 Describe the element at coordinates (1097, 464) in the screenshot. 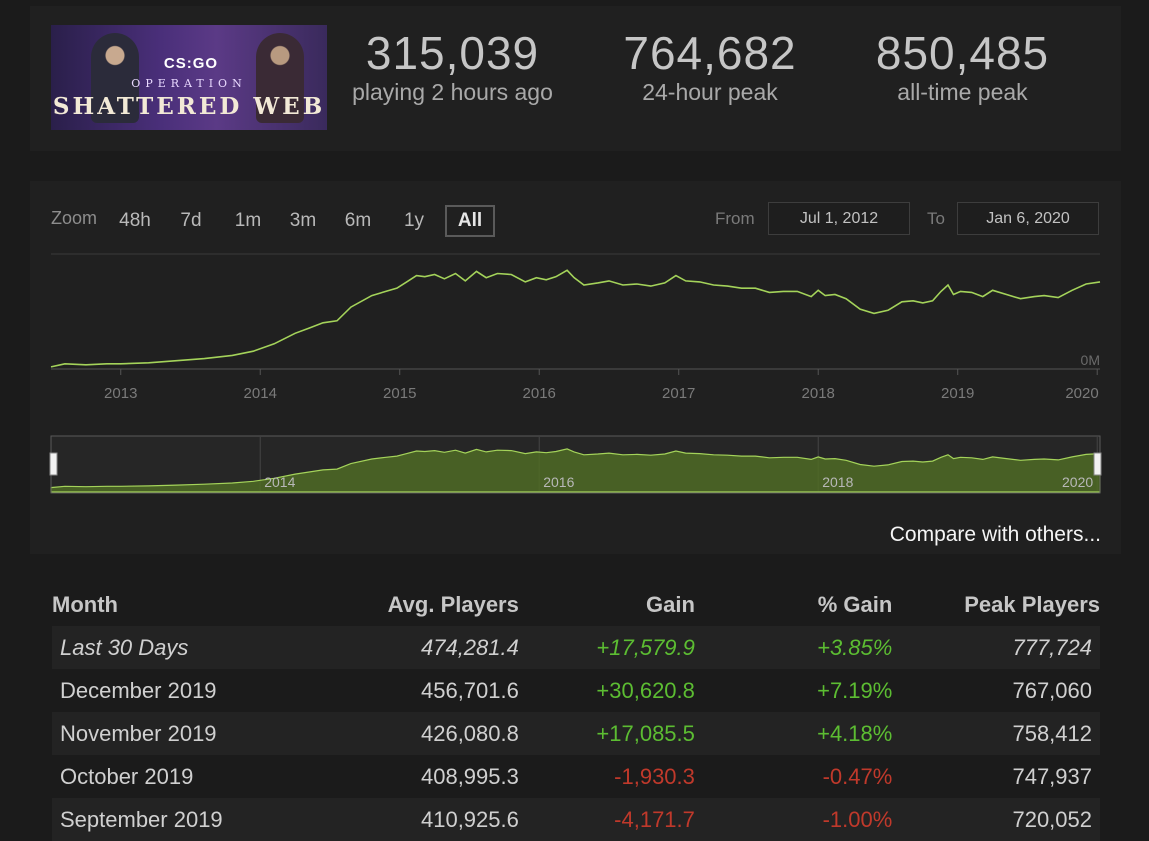

I see `navigator-right-handle` at that location.